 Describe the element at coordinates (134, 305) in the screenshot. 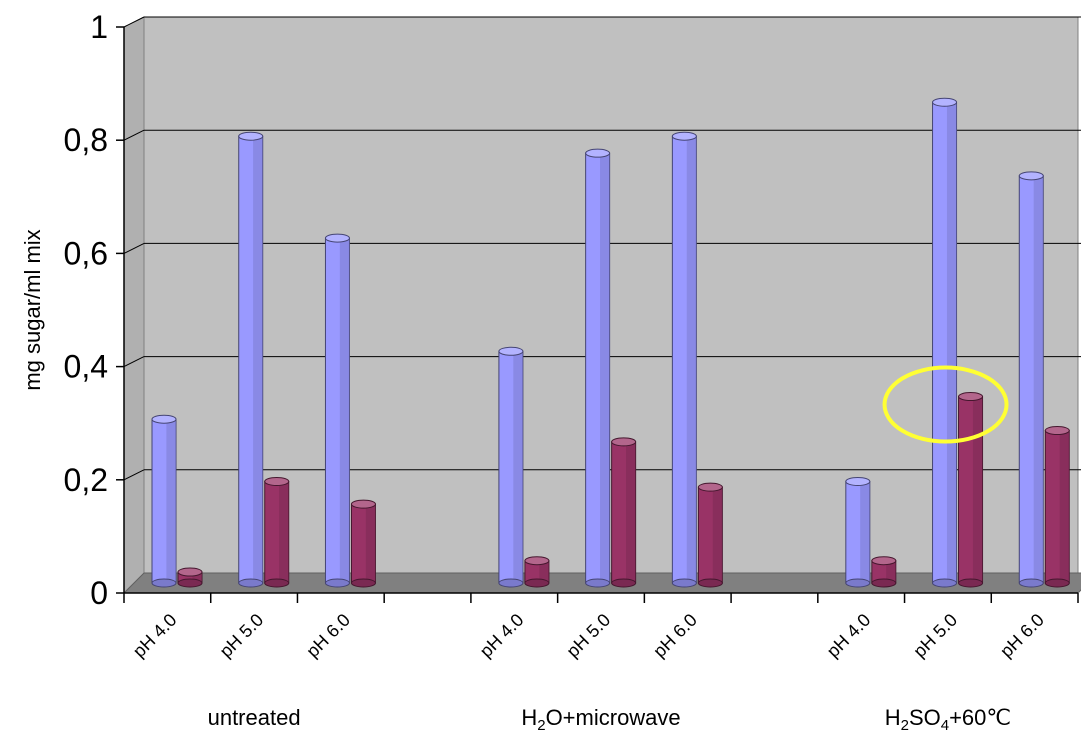

I see `plot-side-wall` at that location.